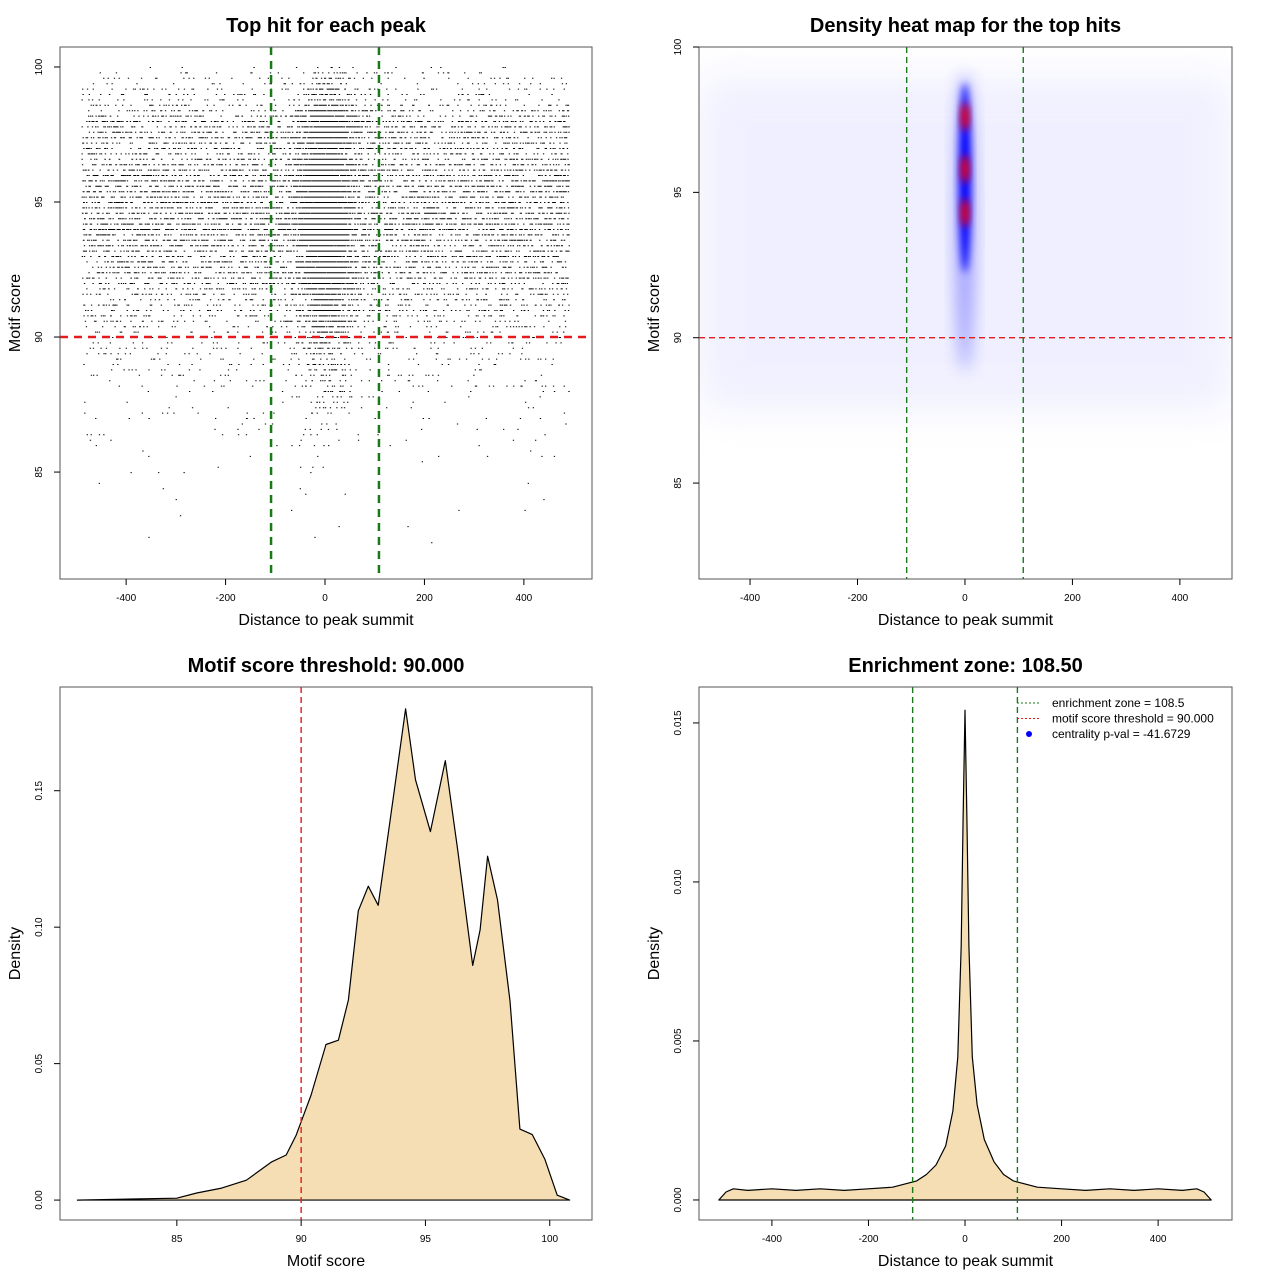  I want to click on y-tick-label: 0.010, so click(678, 881).